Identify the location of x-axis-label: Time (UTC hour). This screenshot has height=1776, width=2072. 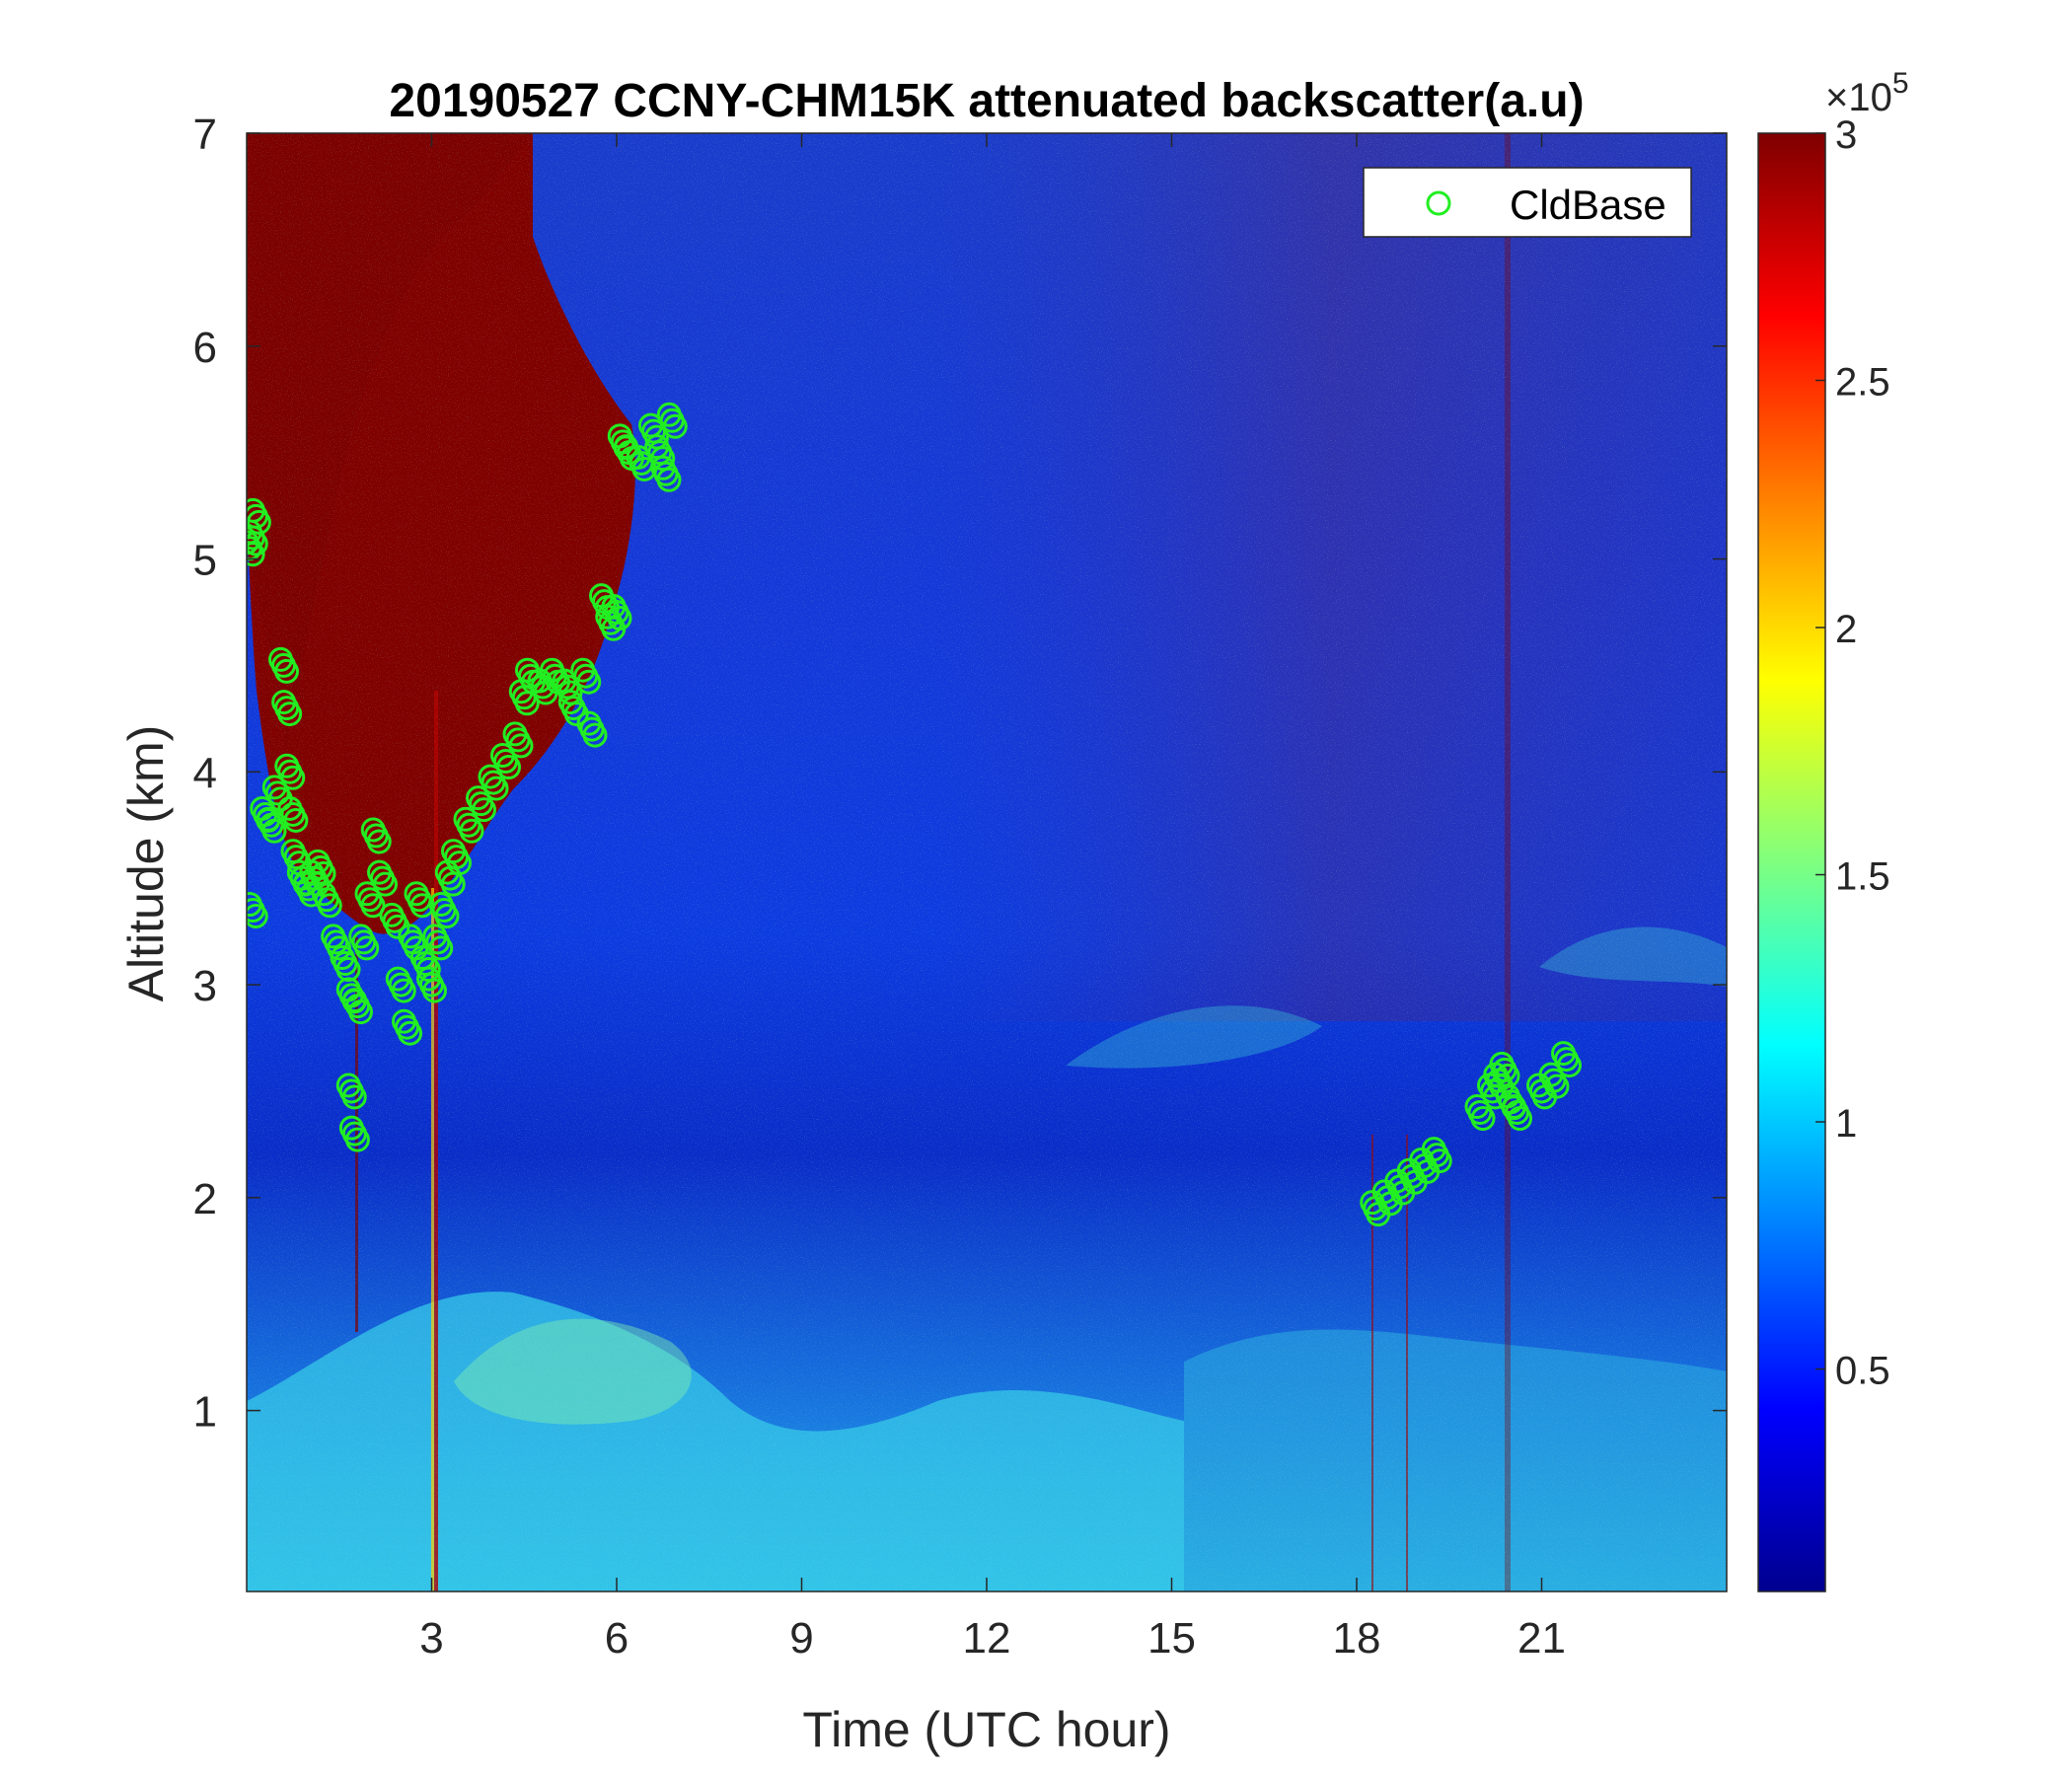
(986, 1729).